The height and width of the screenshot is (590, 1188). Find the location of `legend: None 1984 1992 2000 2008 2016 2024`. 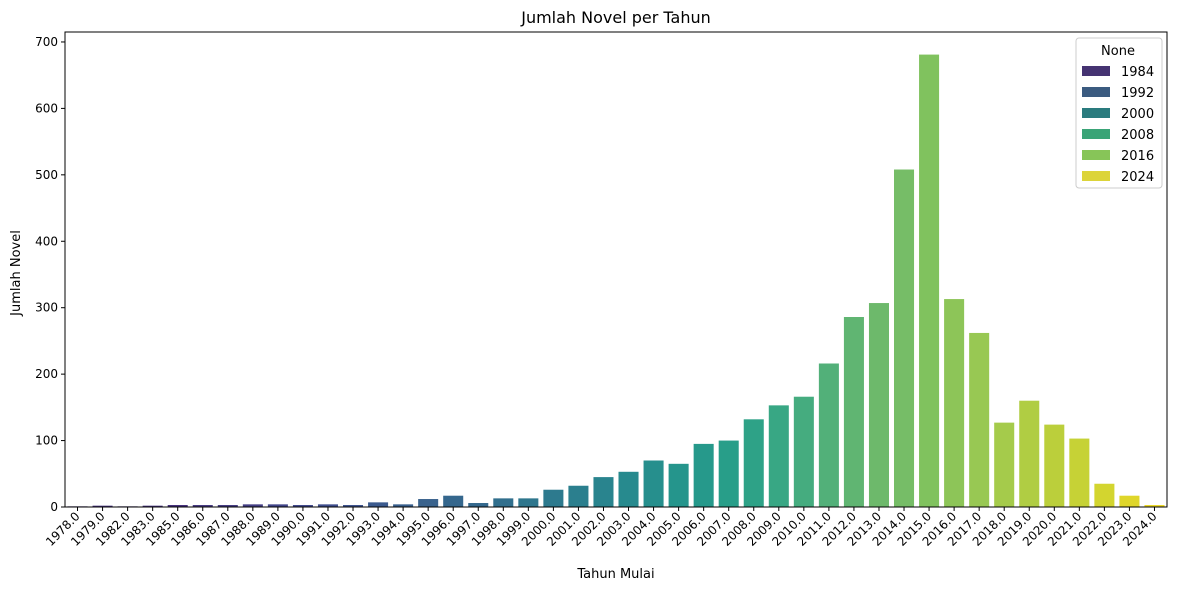

legend: None 1984 1992 2000 2008 2016 2024 is located at coordinates (1119, 113).